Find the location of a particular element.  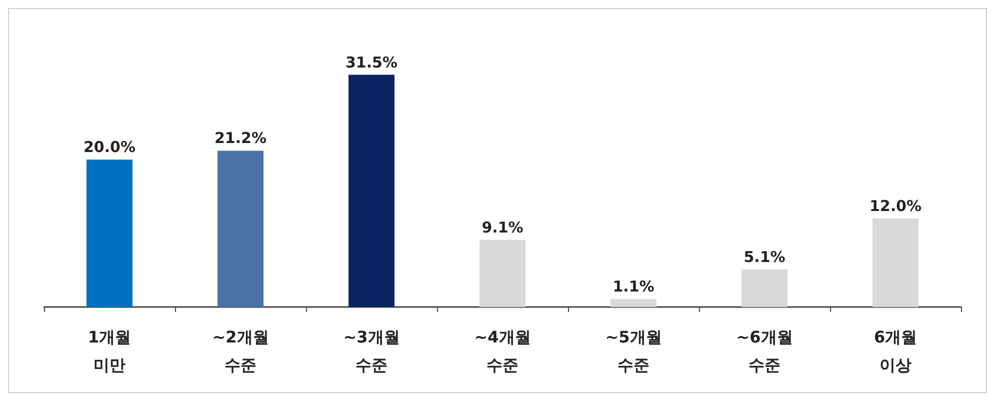

data-label: 5.1% is located at coordinates (765, 257).